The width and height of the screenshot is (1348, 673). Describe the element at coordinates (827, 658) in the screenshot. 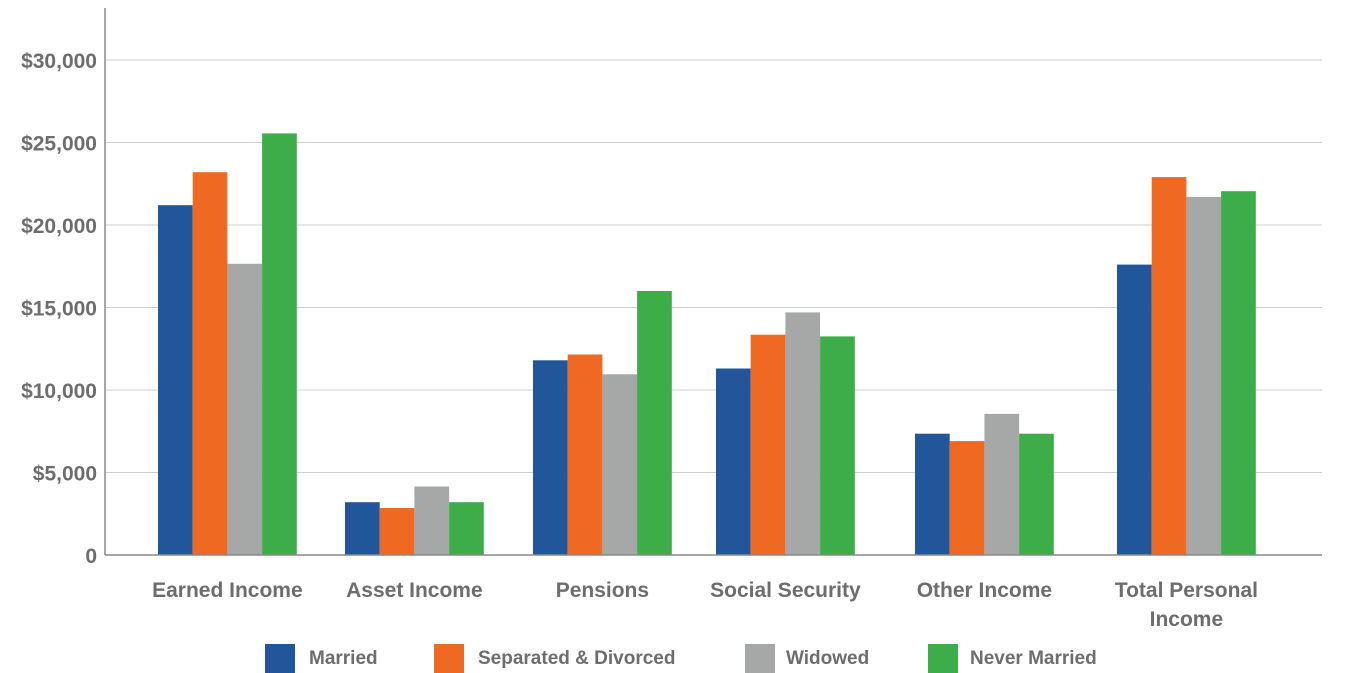

I see `legend-label: Widowed` at that location.